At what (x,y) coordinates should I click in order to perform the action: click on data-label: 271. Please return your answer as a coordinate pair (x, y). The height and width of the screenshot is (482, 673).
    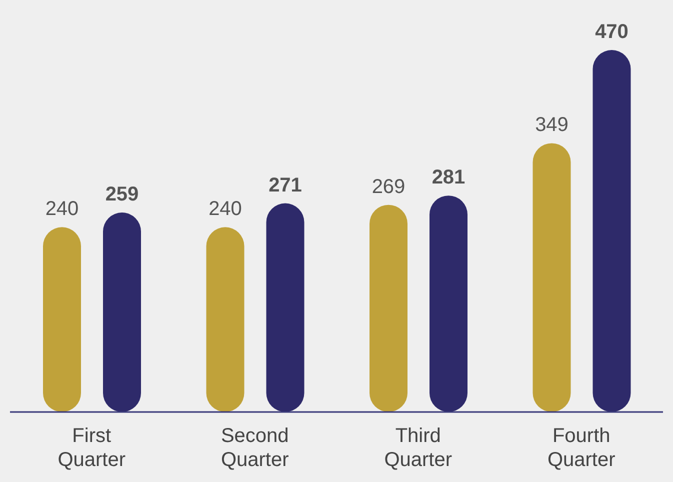
    Looking at the image, I should click on (285, 185).